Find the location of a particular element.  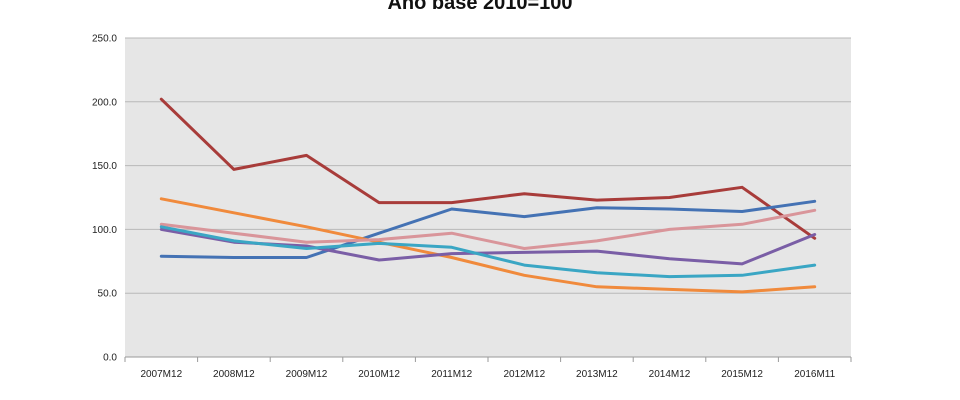

y-tick-label: 200.0 is located at coordinates (104, 102).